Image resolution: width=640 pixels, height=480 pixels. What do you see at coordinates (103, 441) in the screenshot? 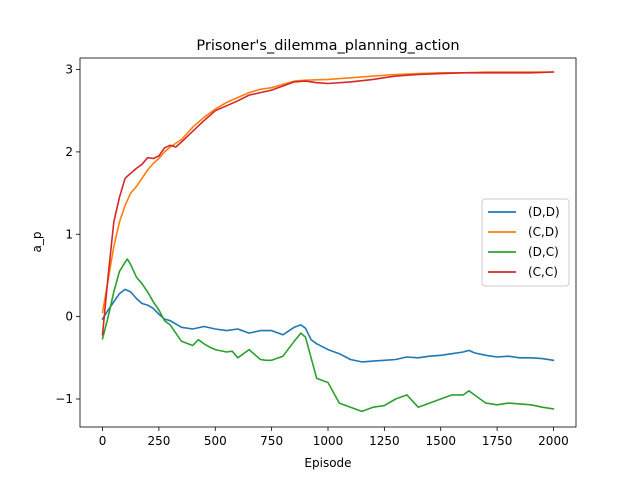
I see `x-tick-label: 0` at bounding box center [103, 441].